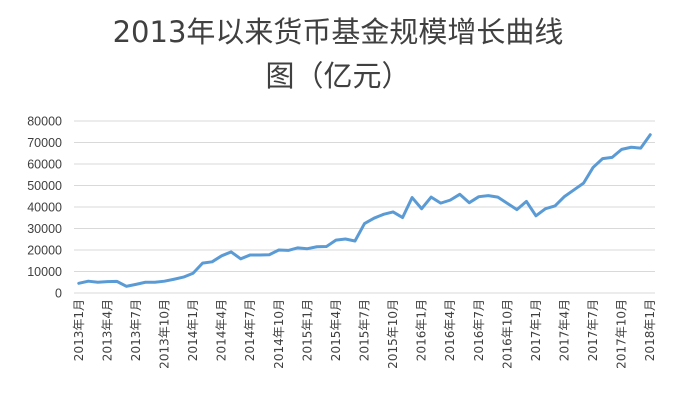 This screenshot has width=676, height=404. What do you see at coordinates (365, 330) in the screenshot?
I see `x-tick-label: 2015年7月` at bounding box center [365, 330].